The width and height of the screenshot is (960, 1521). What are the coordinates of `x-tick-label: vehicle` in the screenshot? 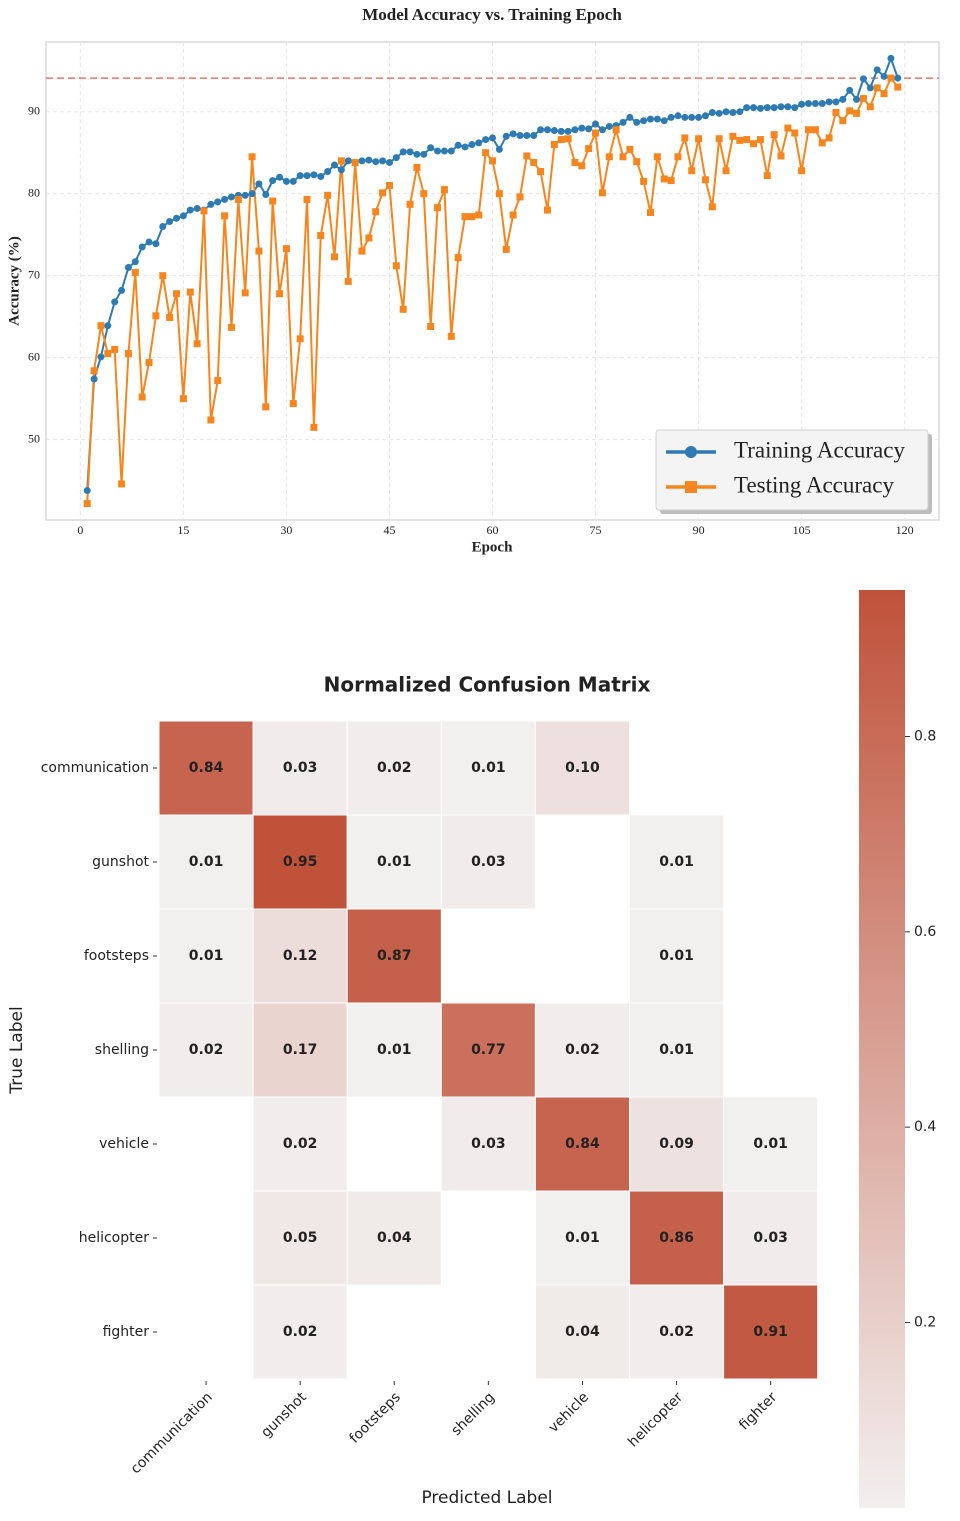 It's located at (569, 1412).